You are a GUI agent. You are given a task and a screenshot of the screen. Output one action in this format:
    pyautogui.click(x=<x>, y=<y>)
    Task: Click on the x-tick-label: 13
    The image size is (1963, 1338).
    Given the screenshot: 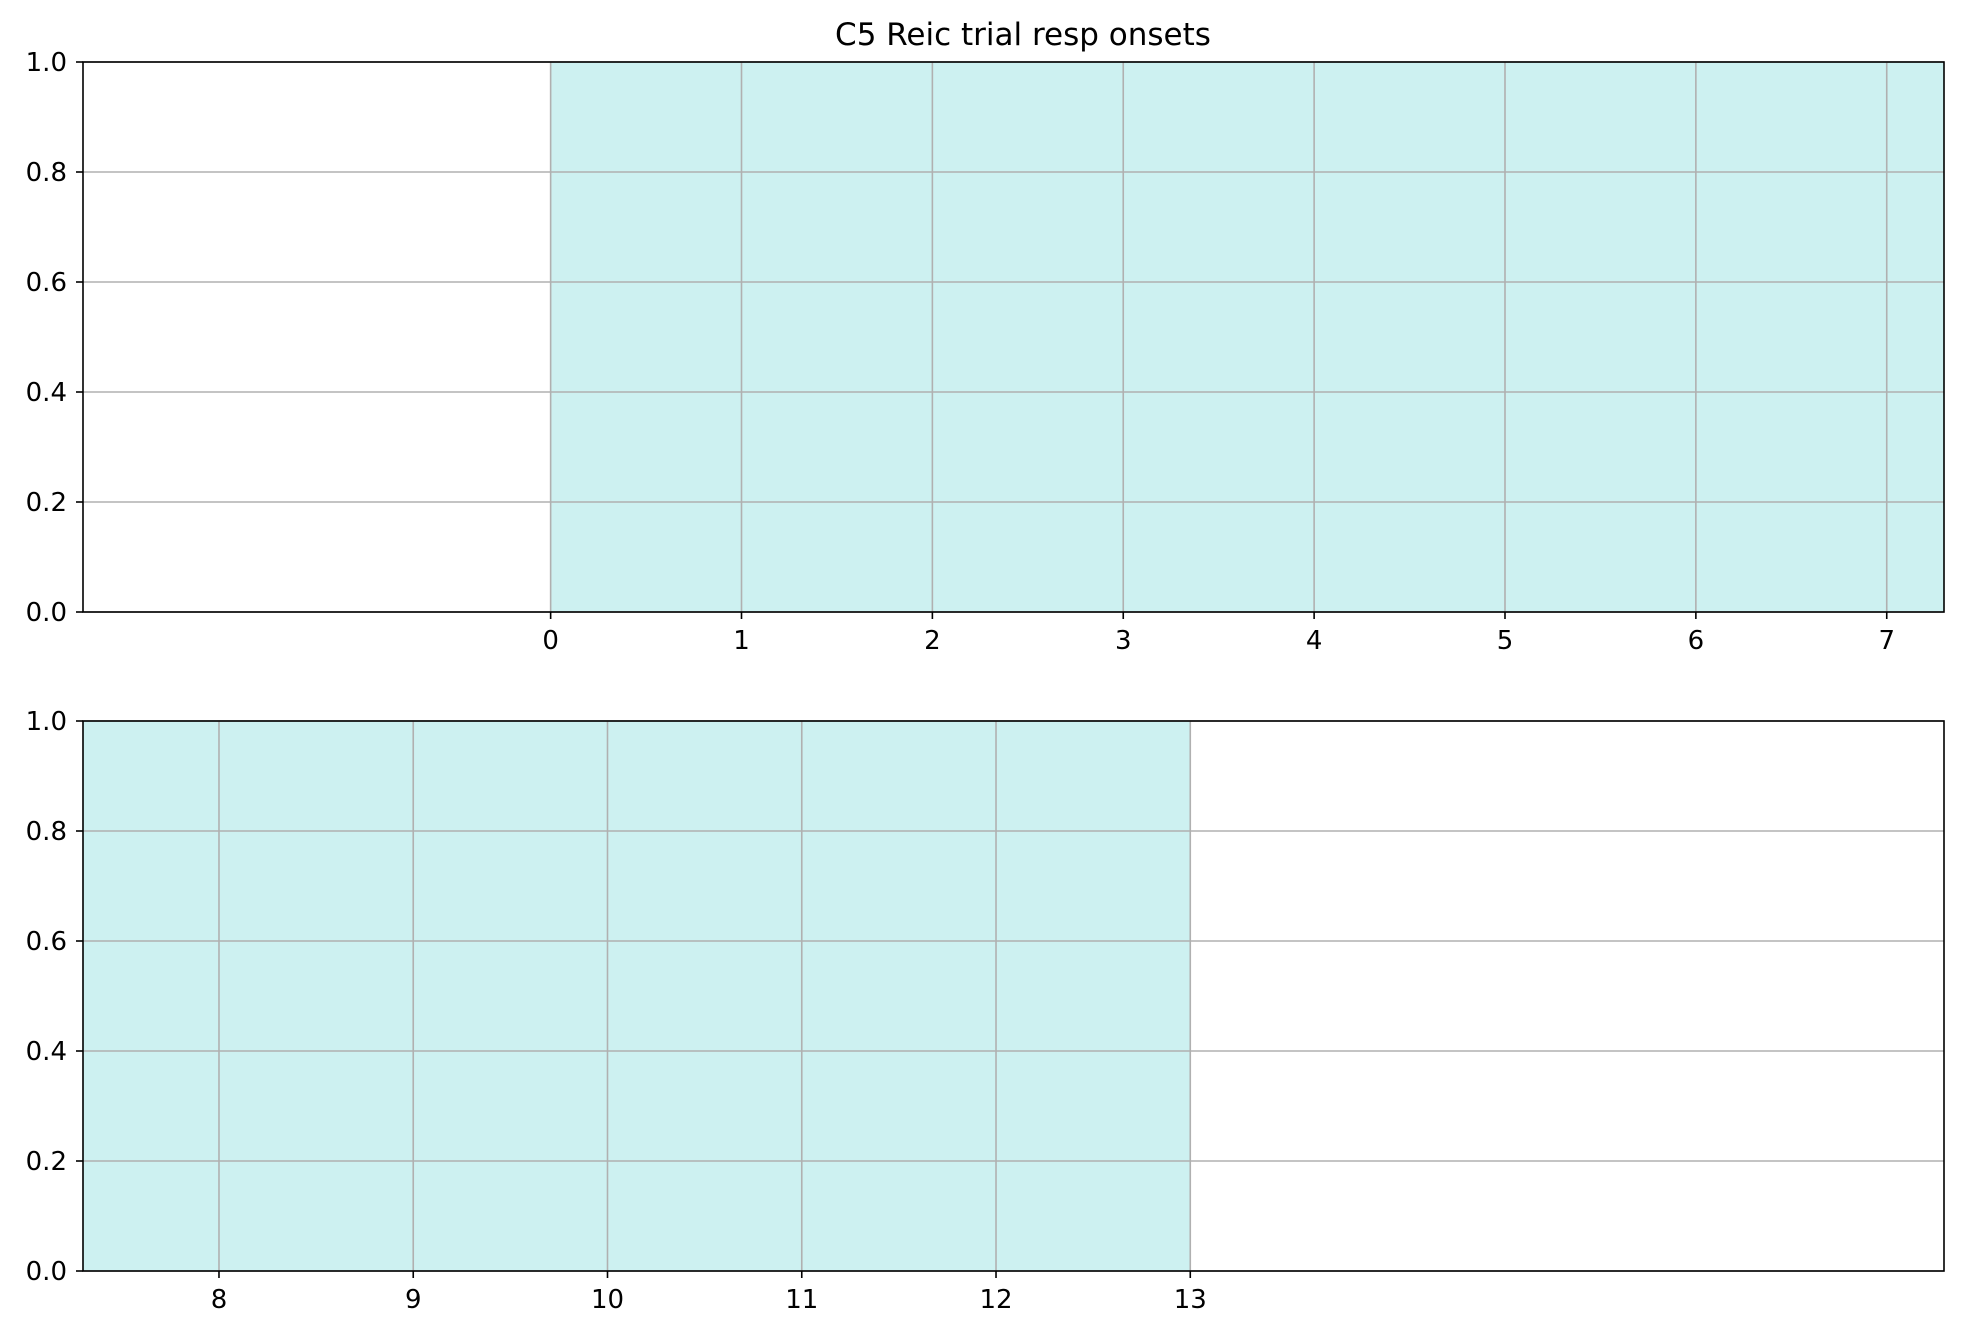 What is the action you would take?
    pyautogui.click(x=1190, y=1300)
    